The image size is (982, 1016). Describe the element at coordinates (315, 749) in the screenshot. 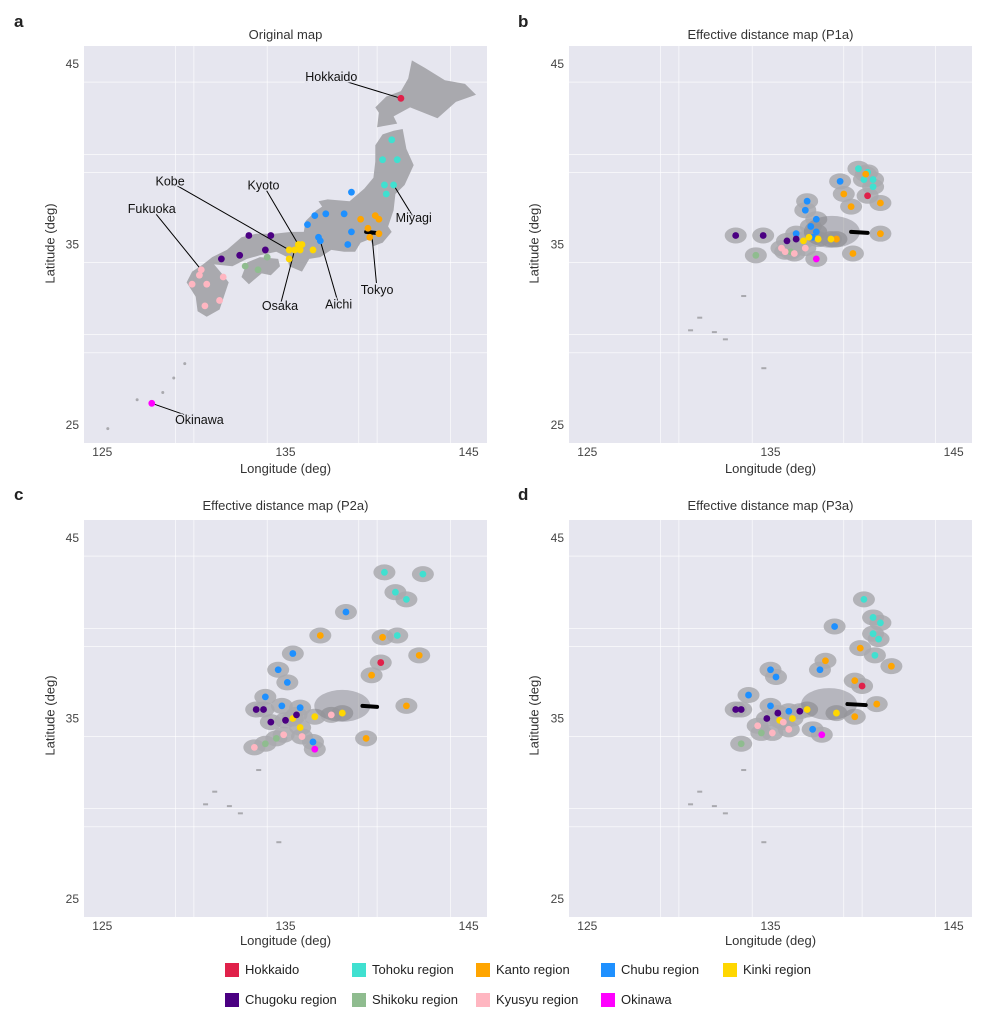

I see `point-okinawa` at that location.